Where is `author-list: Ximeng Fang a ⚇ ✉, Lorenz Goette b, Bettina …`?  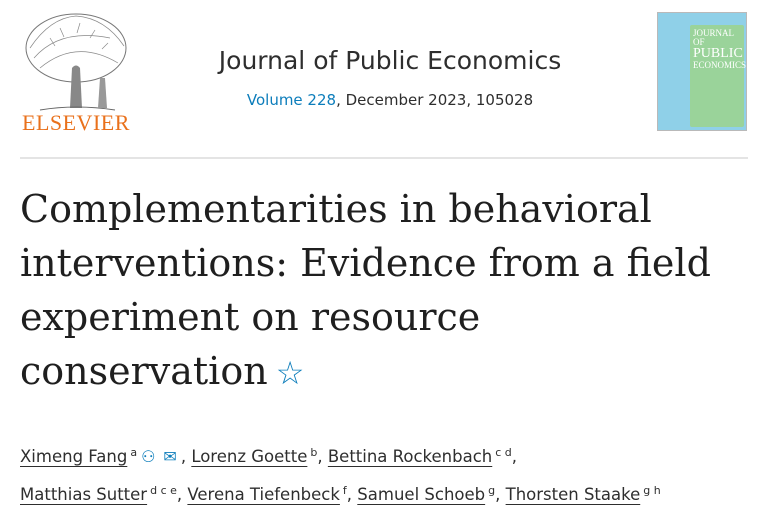
author-list: Ximeng Fang a ⚇ ✉, Lorenz Goette b, Bettina … is located at coordinates (340, 475).